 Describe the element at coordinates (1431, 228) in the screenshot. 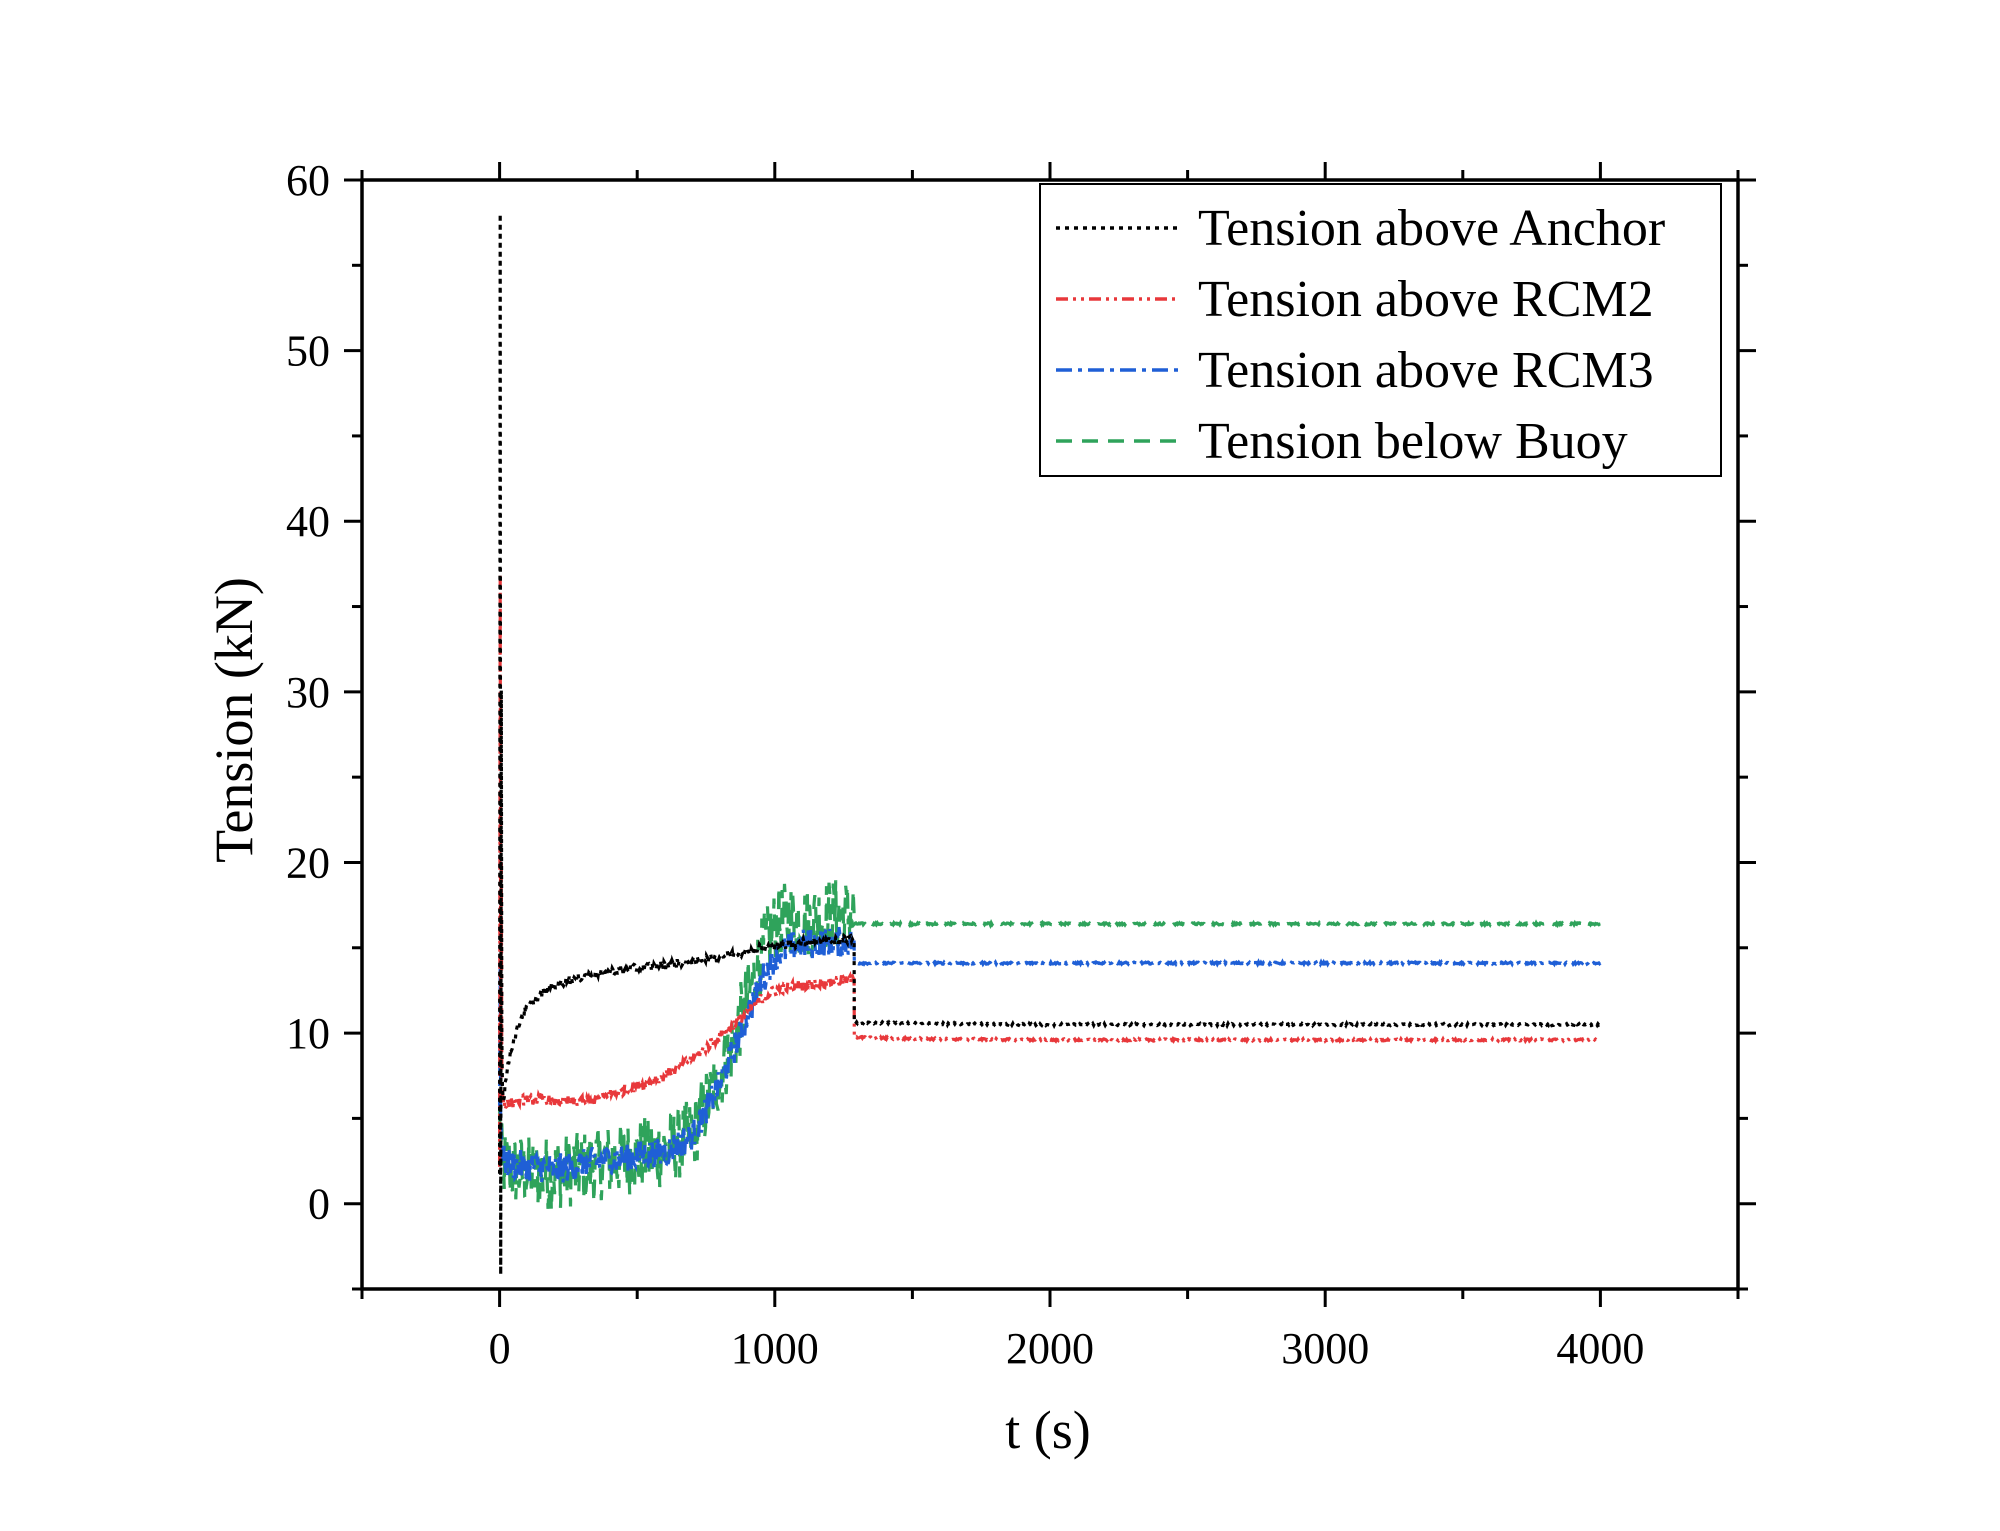

I see `legend-label-1: Tension above Anchor` at that location.